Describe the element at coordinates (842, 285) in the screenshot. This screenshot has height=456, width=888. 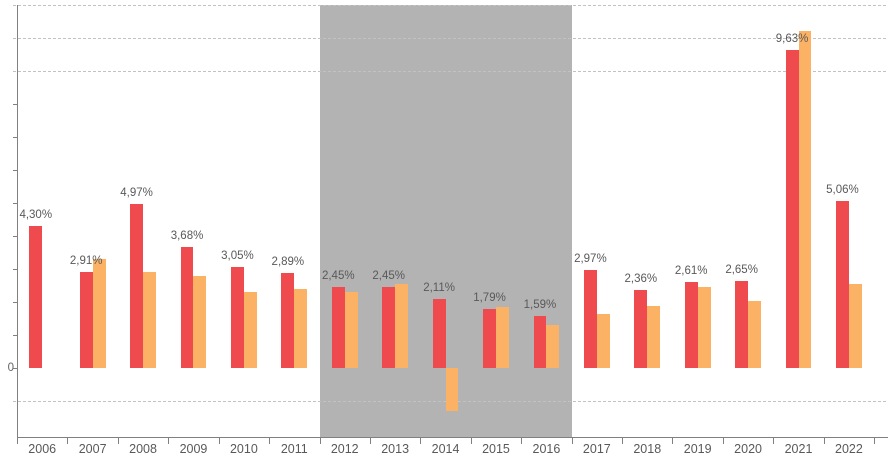
I see `bar-red-2022` at that location.